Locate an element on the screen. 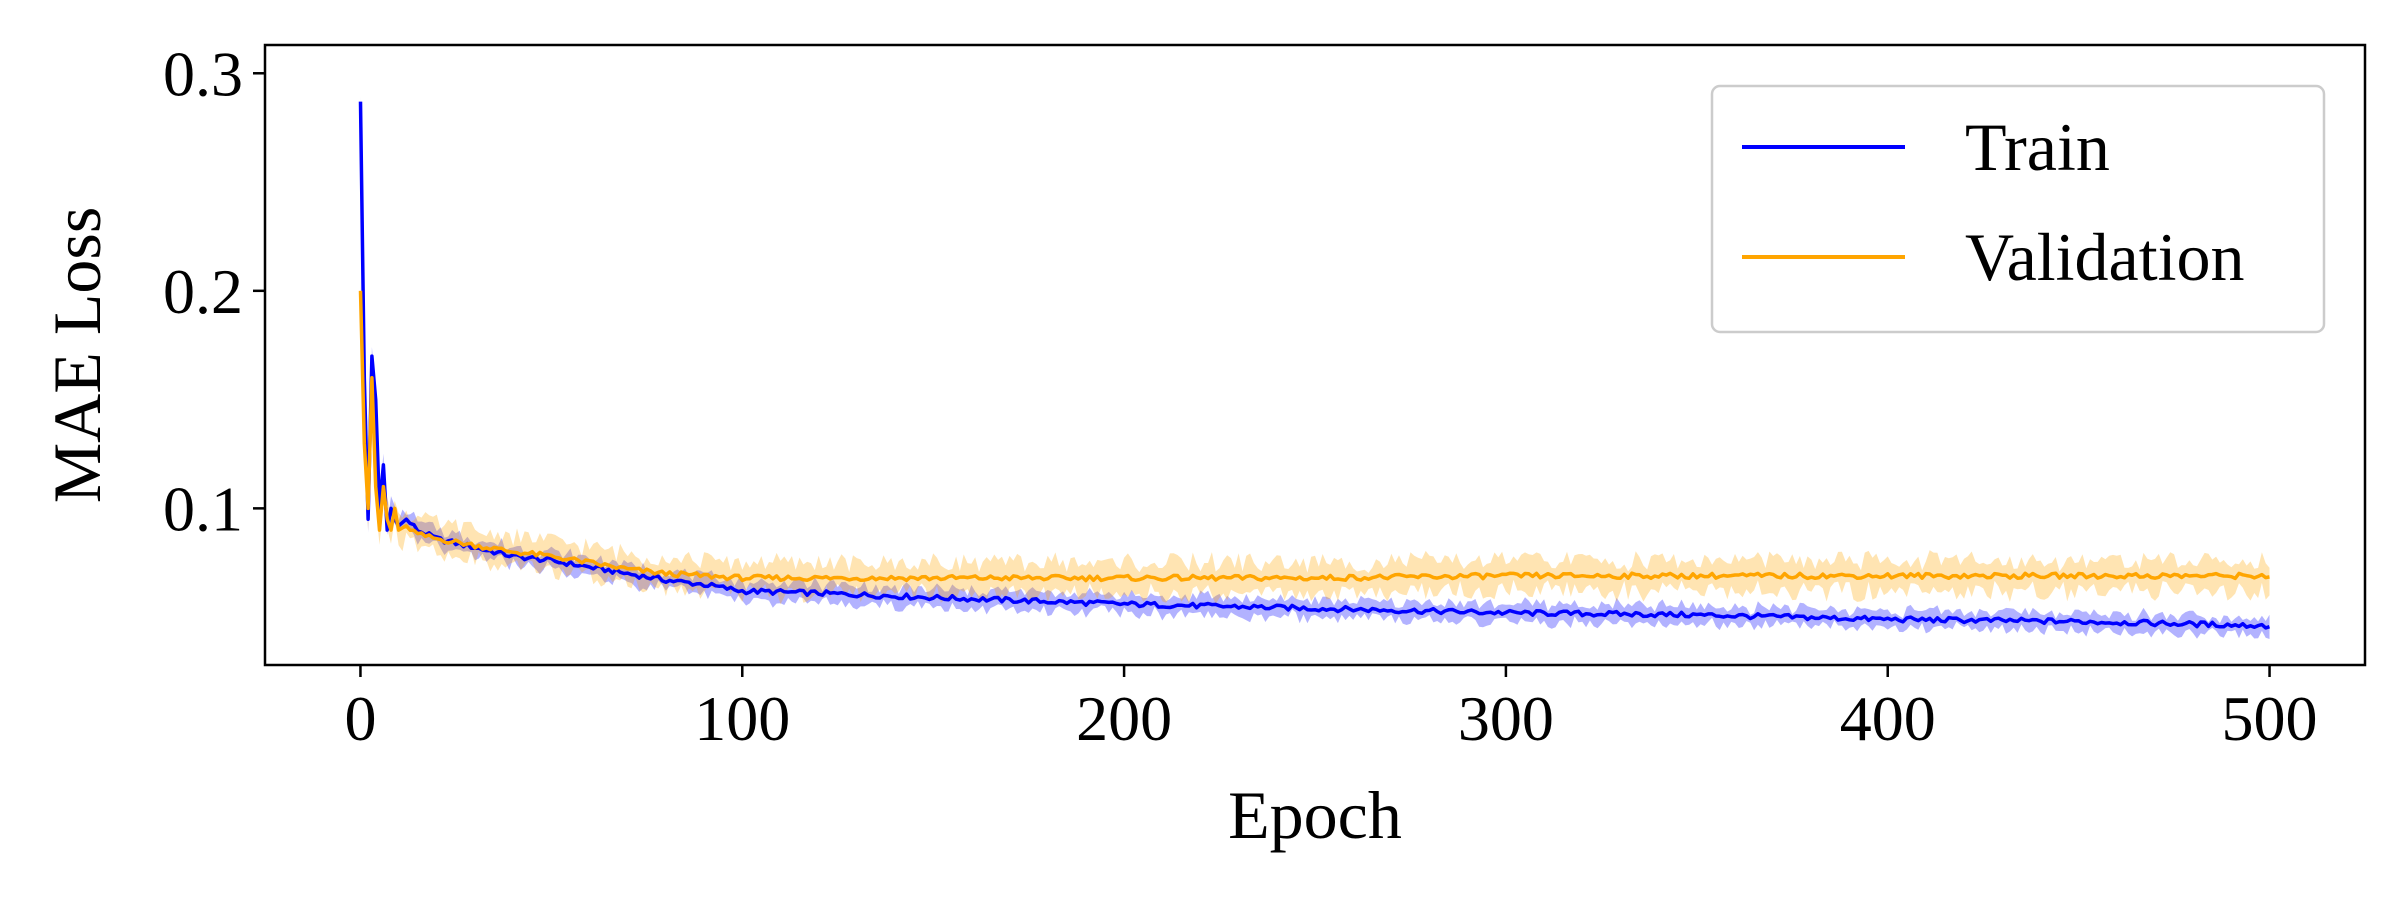 Image resolution: width=2400 pixels, height=900 pixels. x-tick-label: 100 is located at coordinates (742, 718).